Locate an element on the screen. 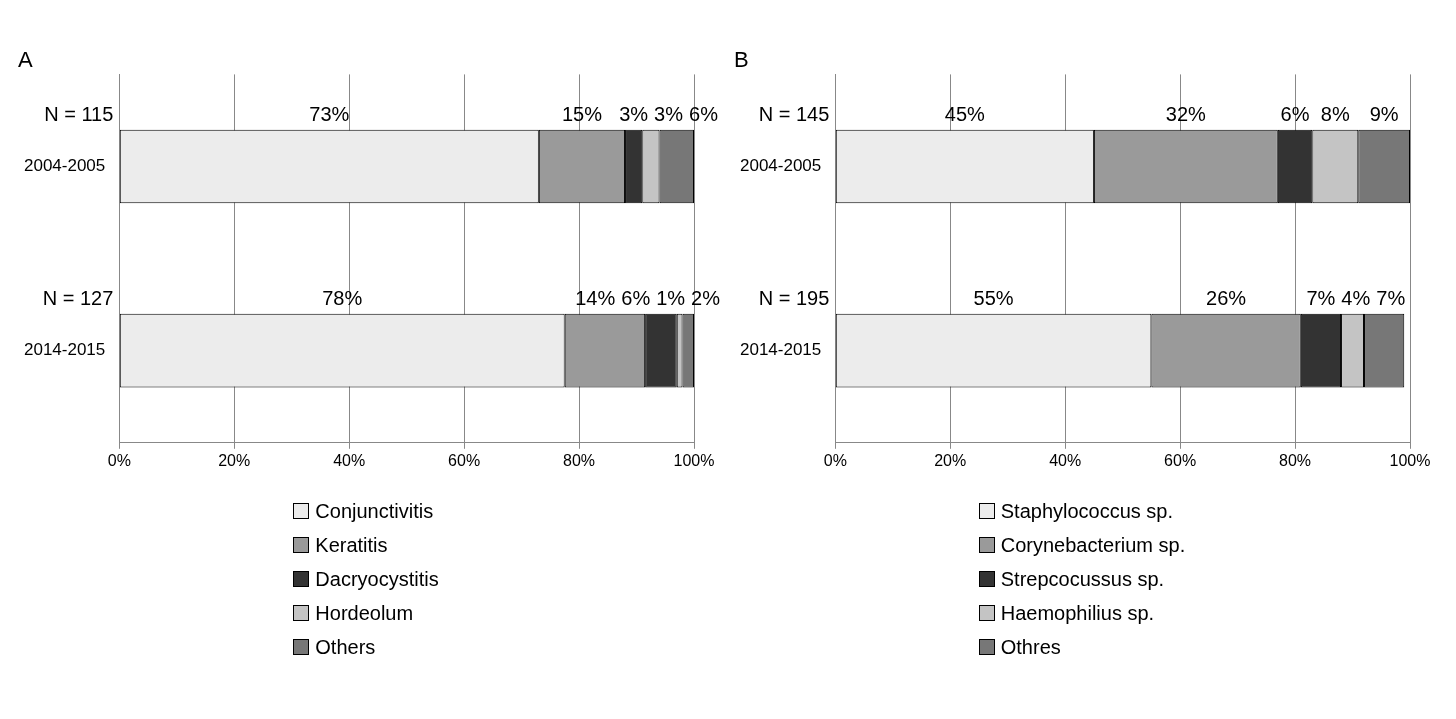 The height and width of the screenshot is (719, 1456). chart-title: A is located at coordinates (25, 60).